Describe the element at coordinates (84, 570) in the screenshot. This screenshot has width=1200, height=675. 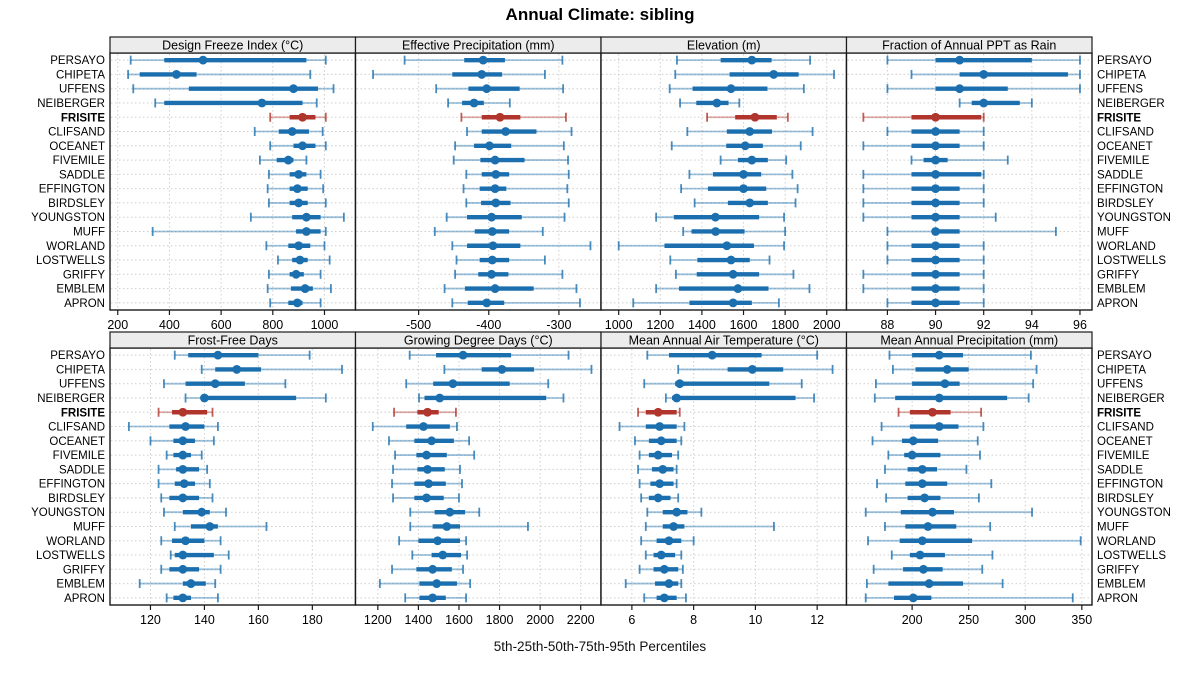
I see `station-label-left-GRIFFY: GRIFFY` at that location.